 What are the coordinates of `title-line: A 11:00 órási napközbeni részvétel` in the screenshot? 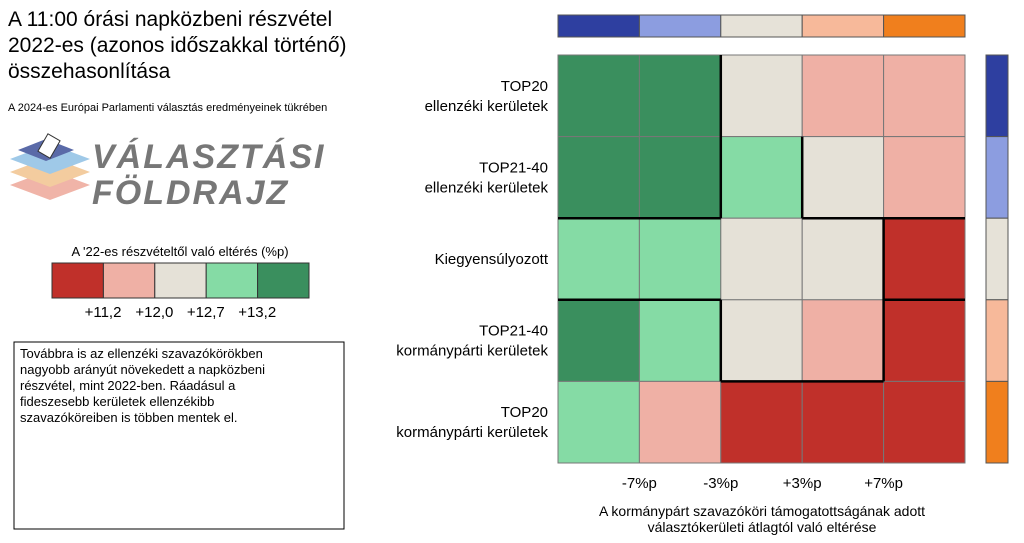 It's located at (170, 19).